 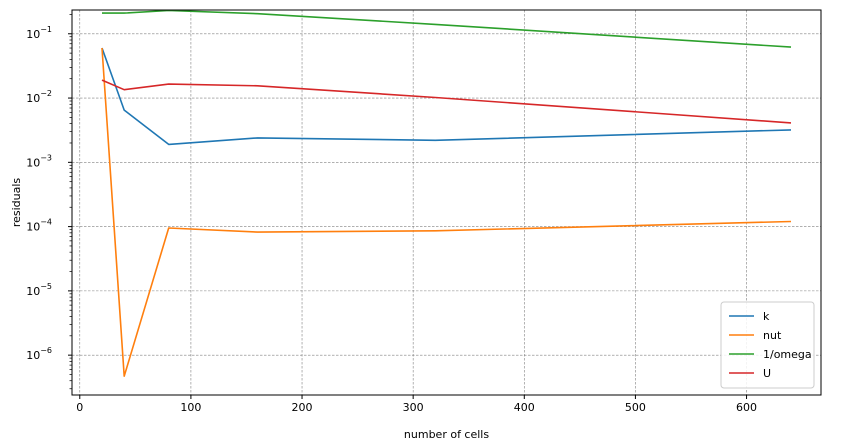 I want to click on y-tick-label: 10⁻¹, so click(x=39, y=33).